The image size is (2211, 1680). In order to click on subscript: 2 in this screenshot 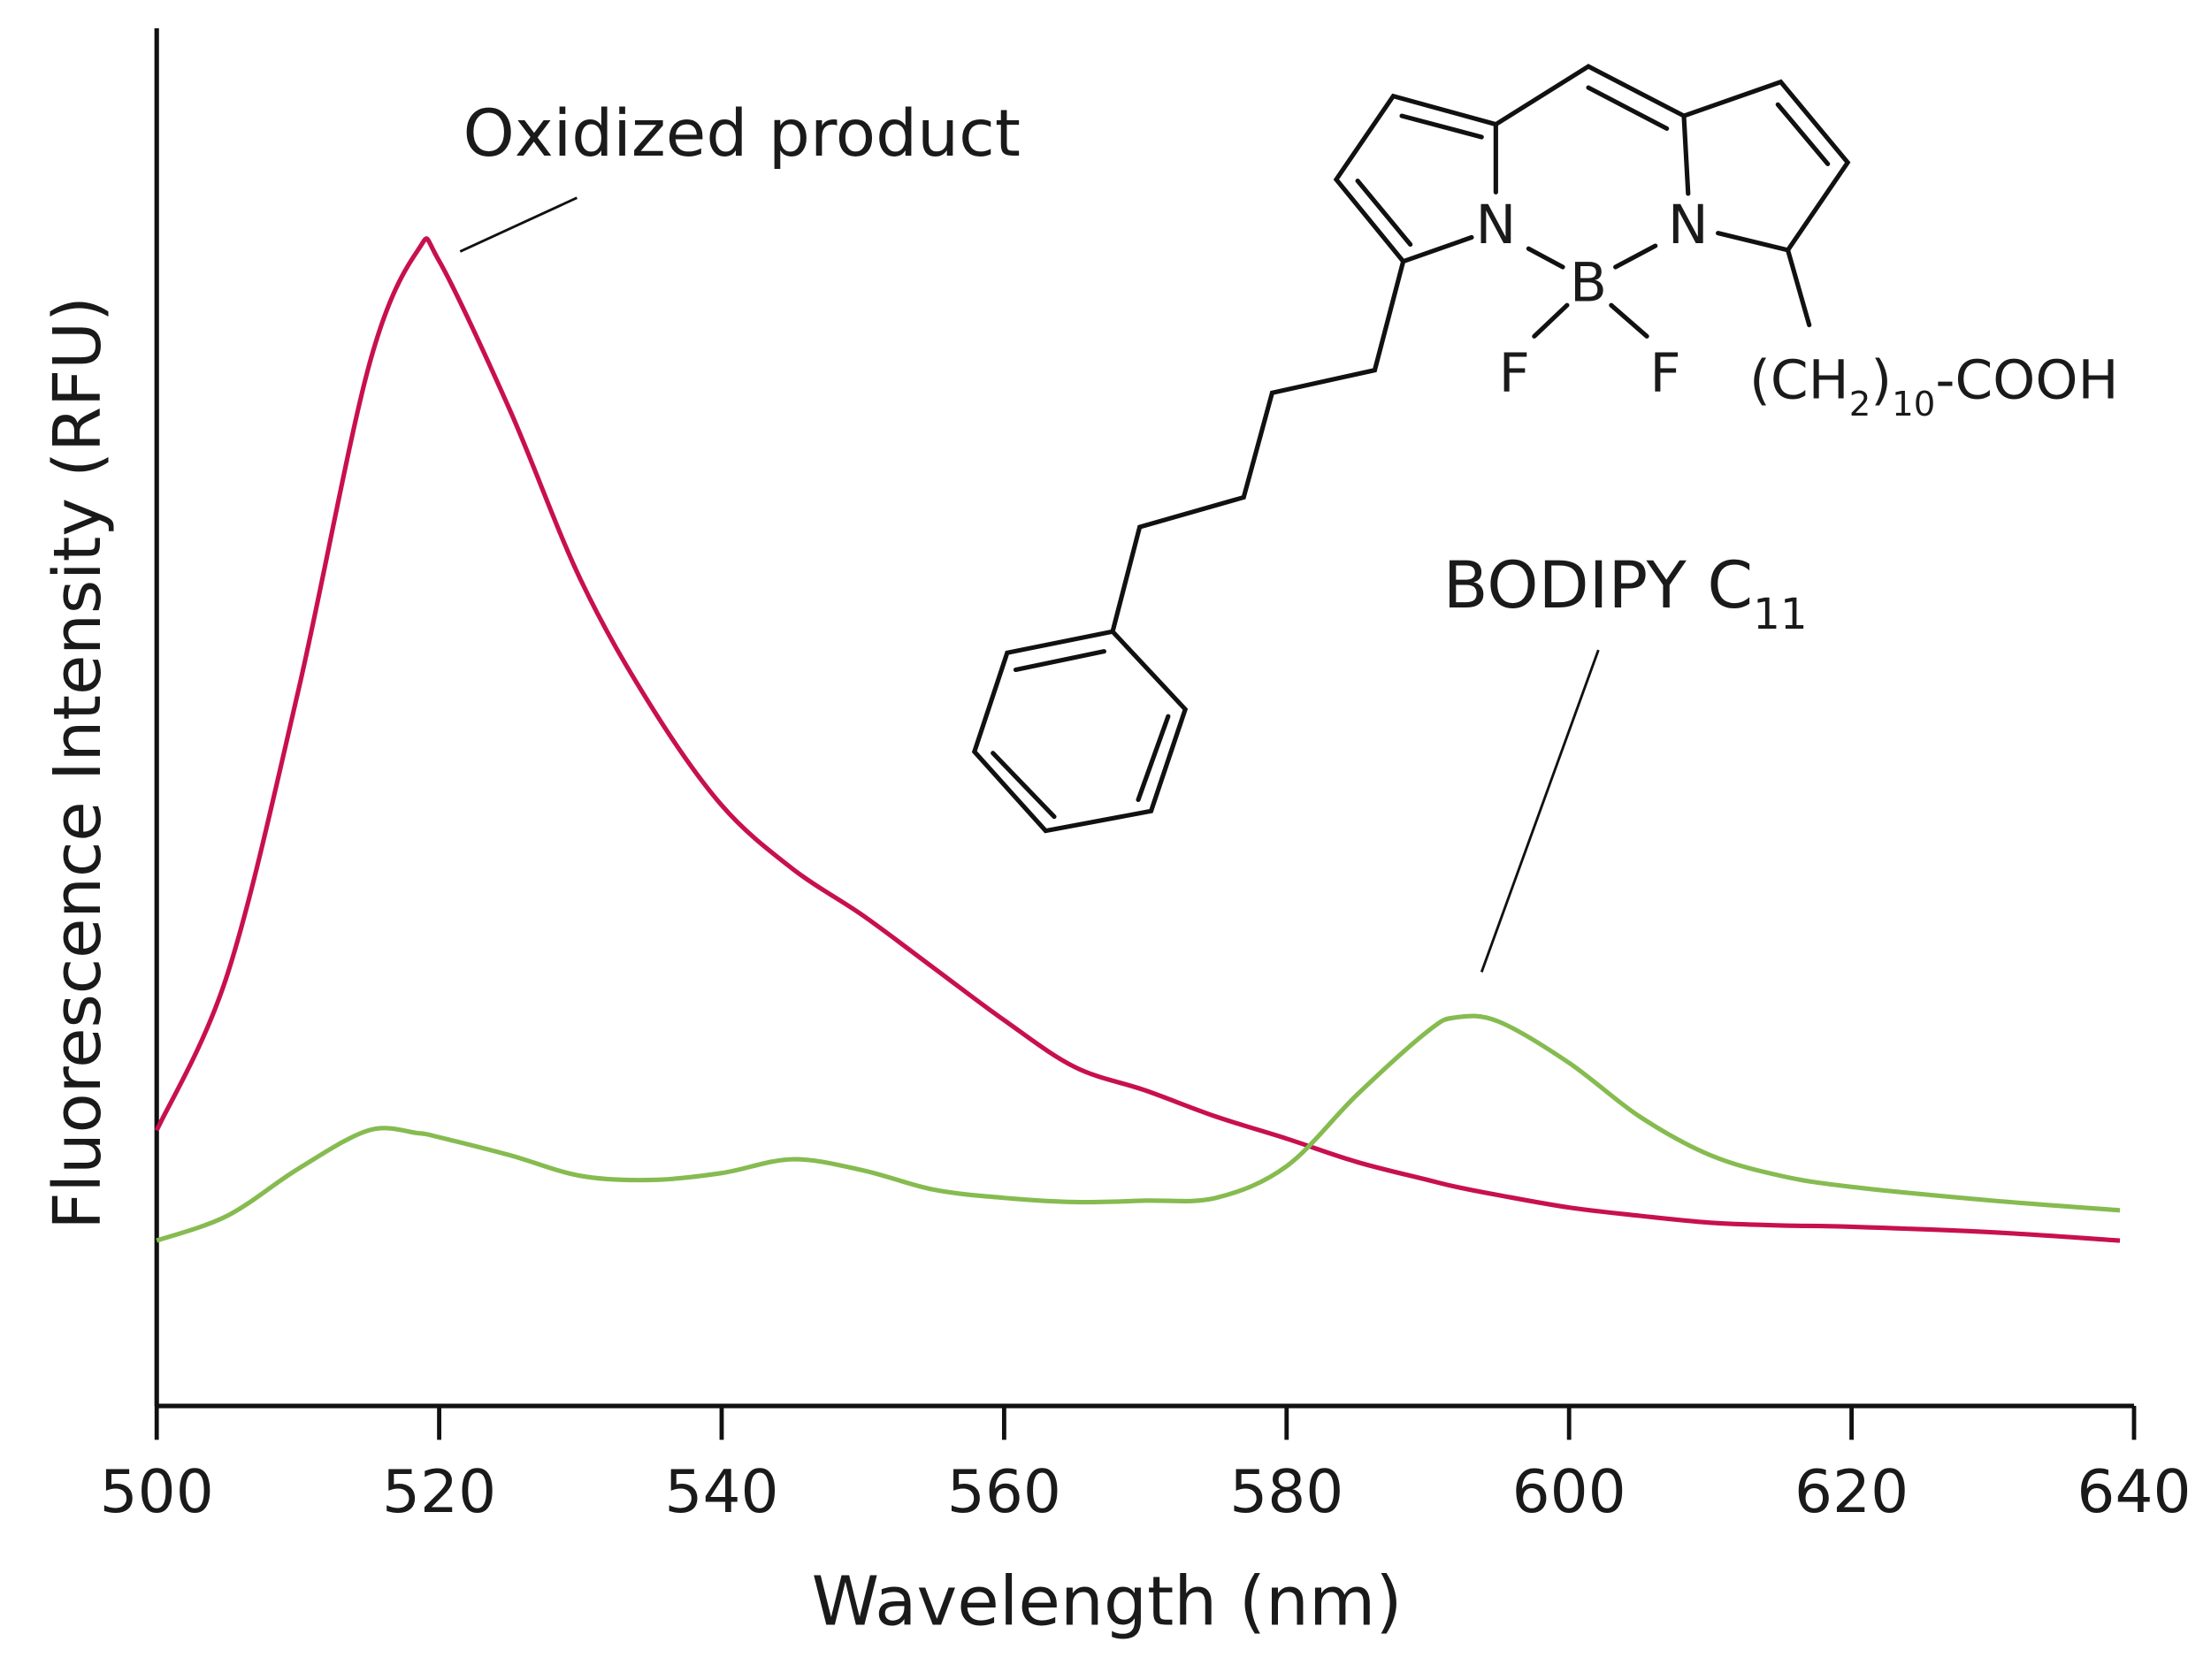, I will do `click(1860, 404)`.